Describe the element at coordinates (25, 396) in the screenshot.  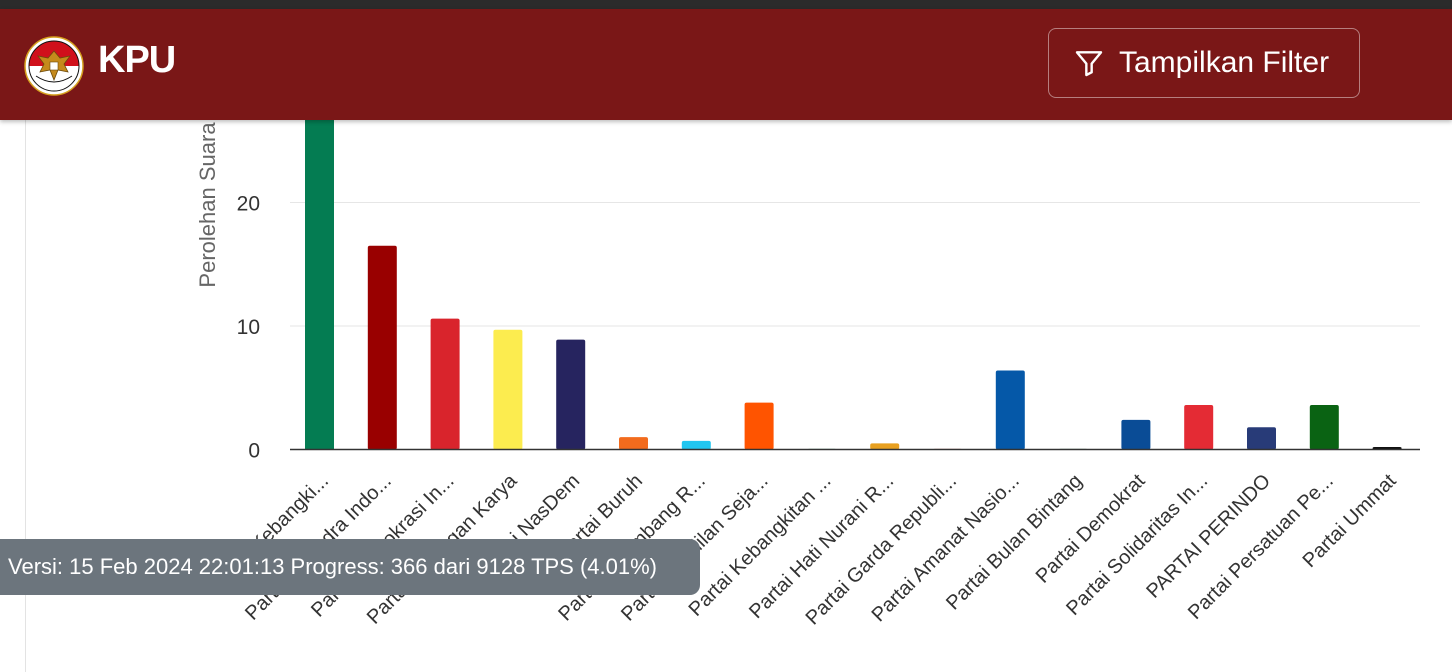
I see `content-divider` at that location.